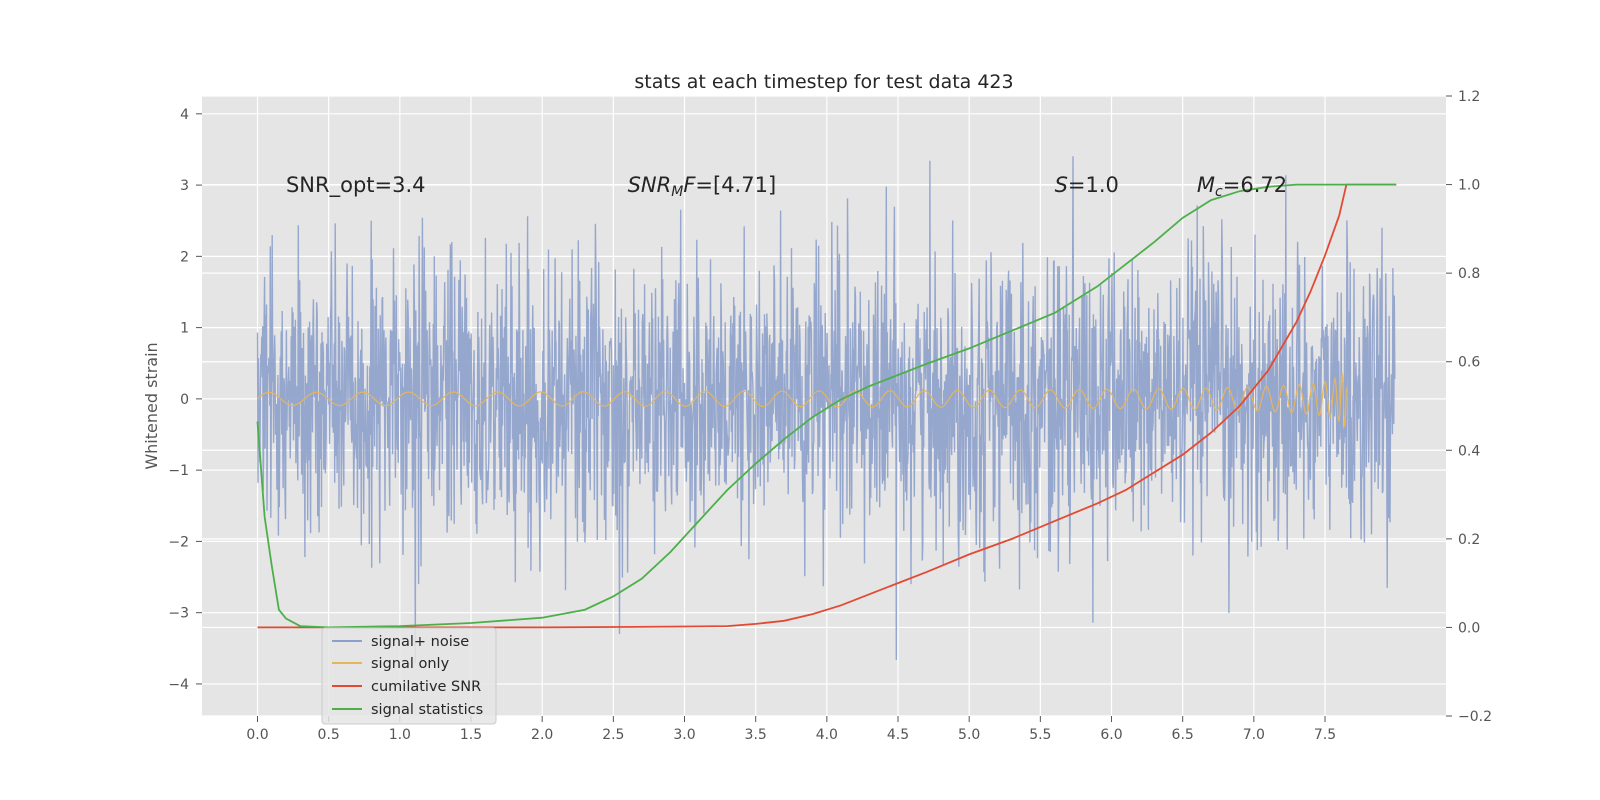 The height and width of the screenshot is (800, 1600). I want to click on x-tick-label: 5.5, so click(1040, 735).